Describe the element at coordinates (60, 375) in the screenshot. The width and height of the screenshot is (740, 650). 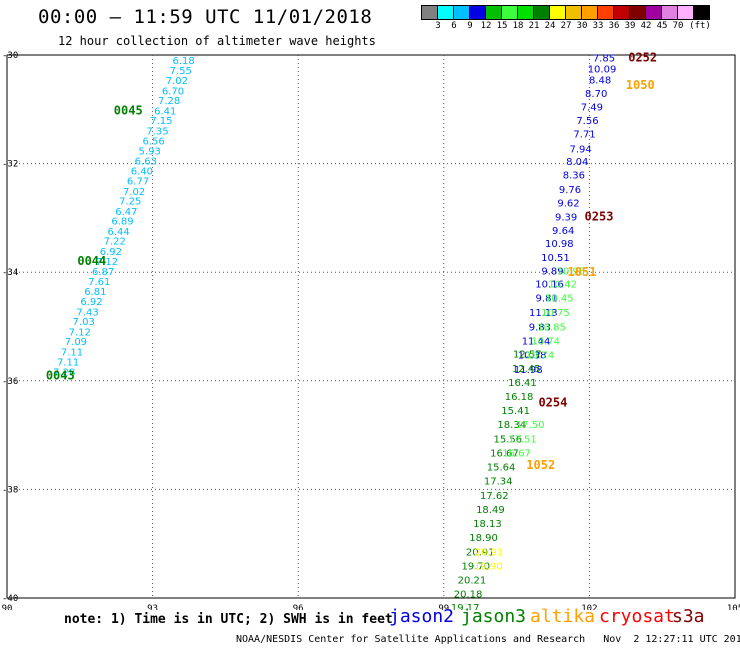
I see `pass-time-label: 0043` at that location.